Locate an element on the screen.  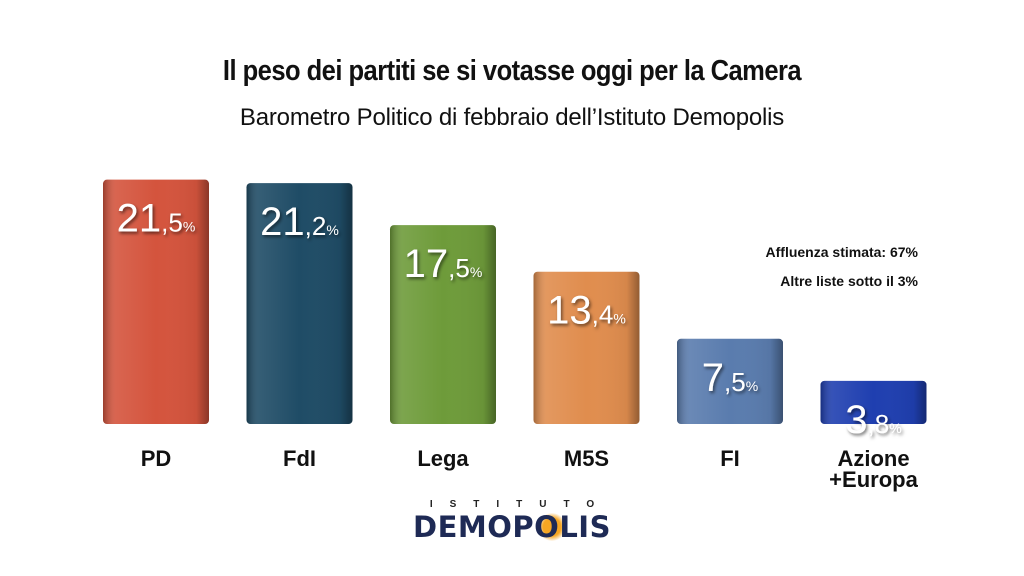
value-label: 7,5% is located at coordinates (730, 378).